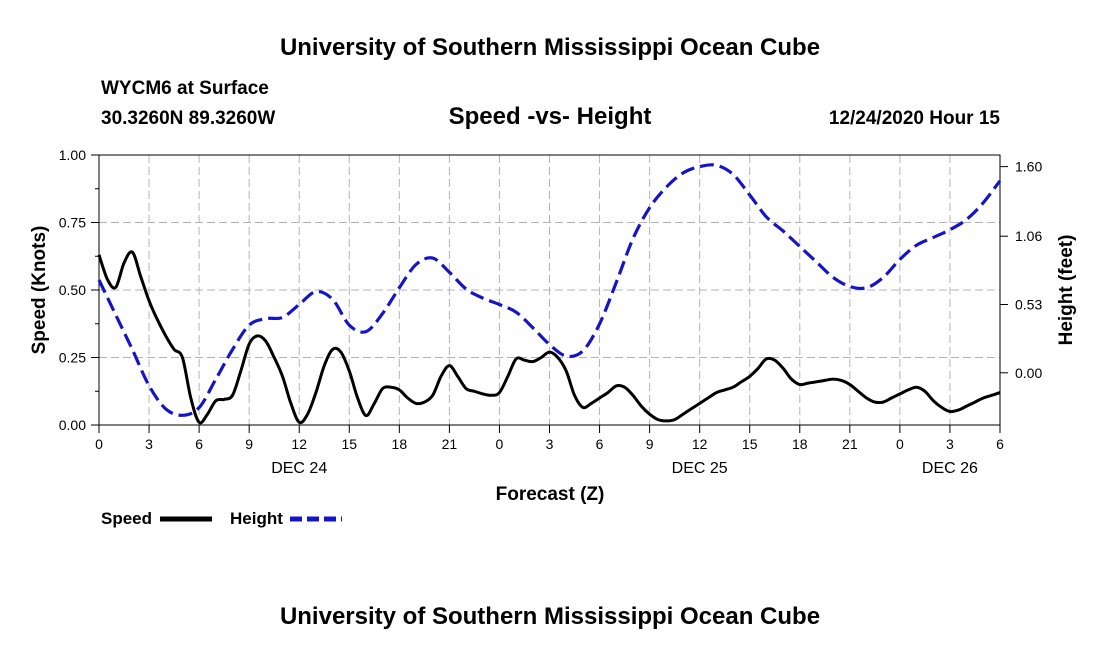 The image size is (1100, 650). Describe the element at coordinates (550, 116) in the screenshot. I see `chart-title: Speed -vs- Height` at that location.